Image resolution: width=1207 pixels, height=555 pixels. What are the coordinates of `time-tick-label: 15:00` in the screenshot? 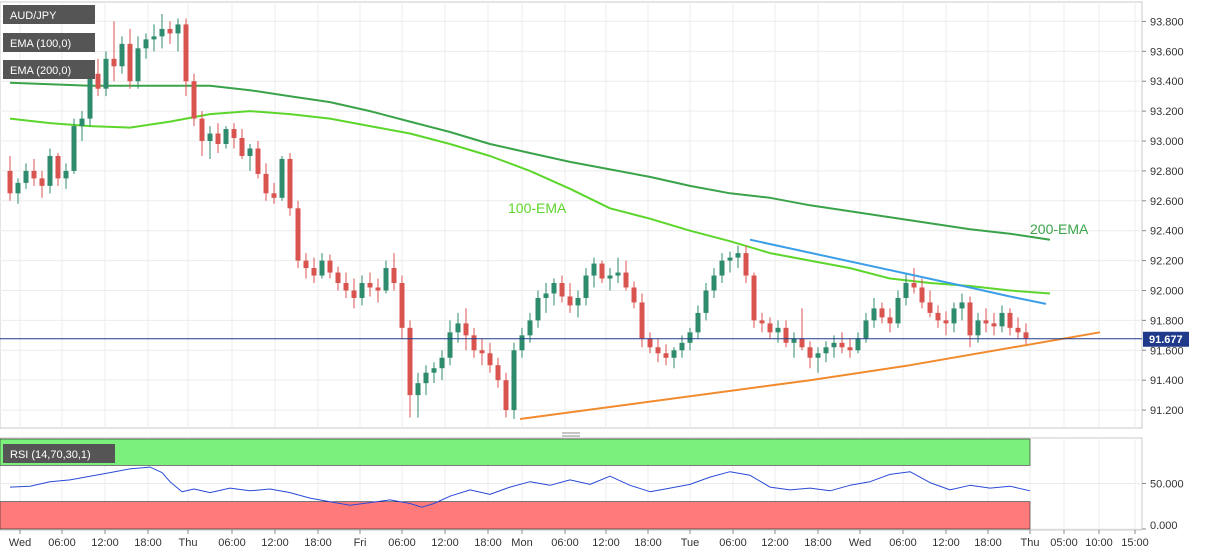 It's located at (1135, 543).